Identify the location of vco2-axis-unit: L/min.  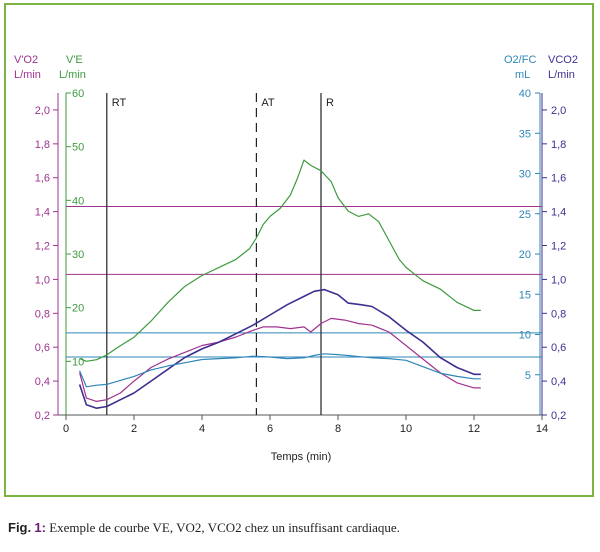
(561, 75).